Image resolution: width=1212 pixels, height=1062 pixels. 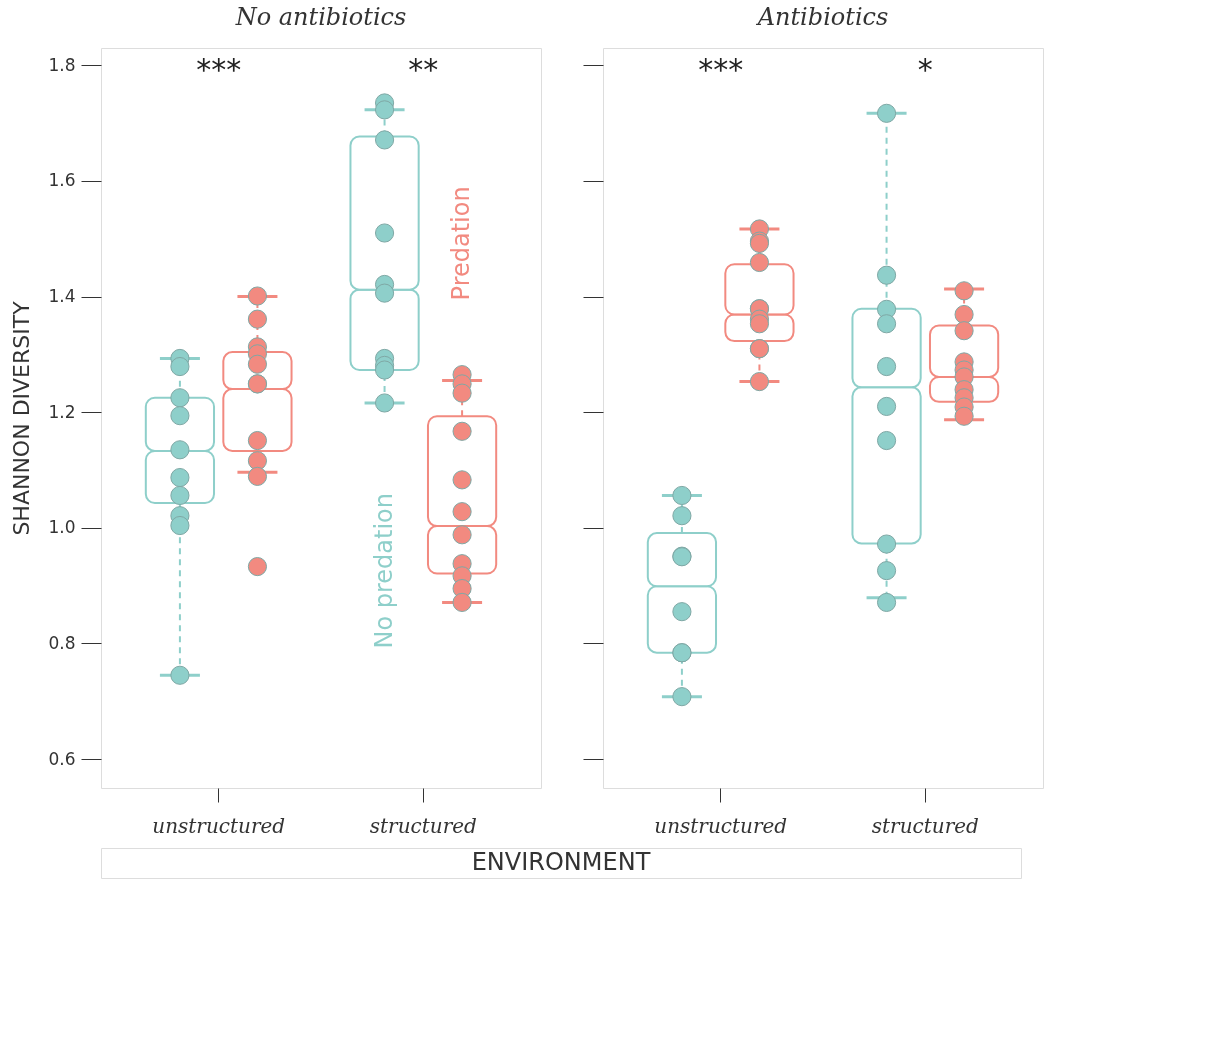 I want to click on y-tick-label: 1.6, so click(x=62, y=180).